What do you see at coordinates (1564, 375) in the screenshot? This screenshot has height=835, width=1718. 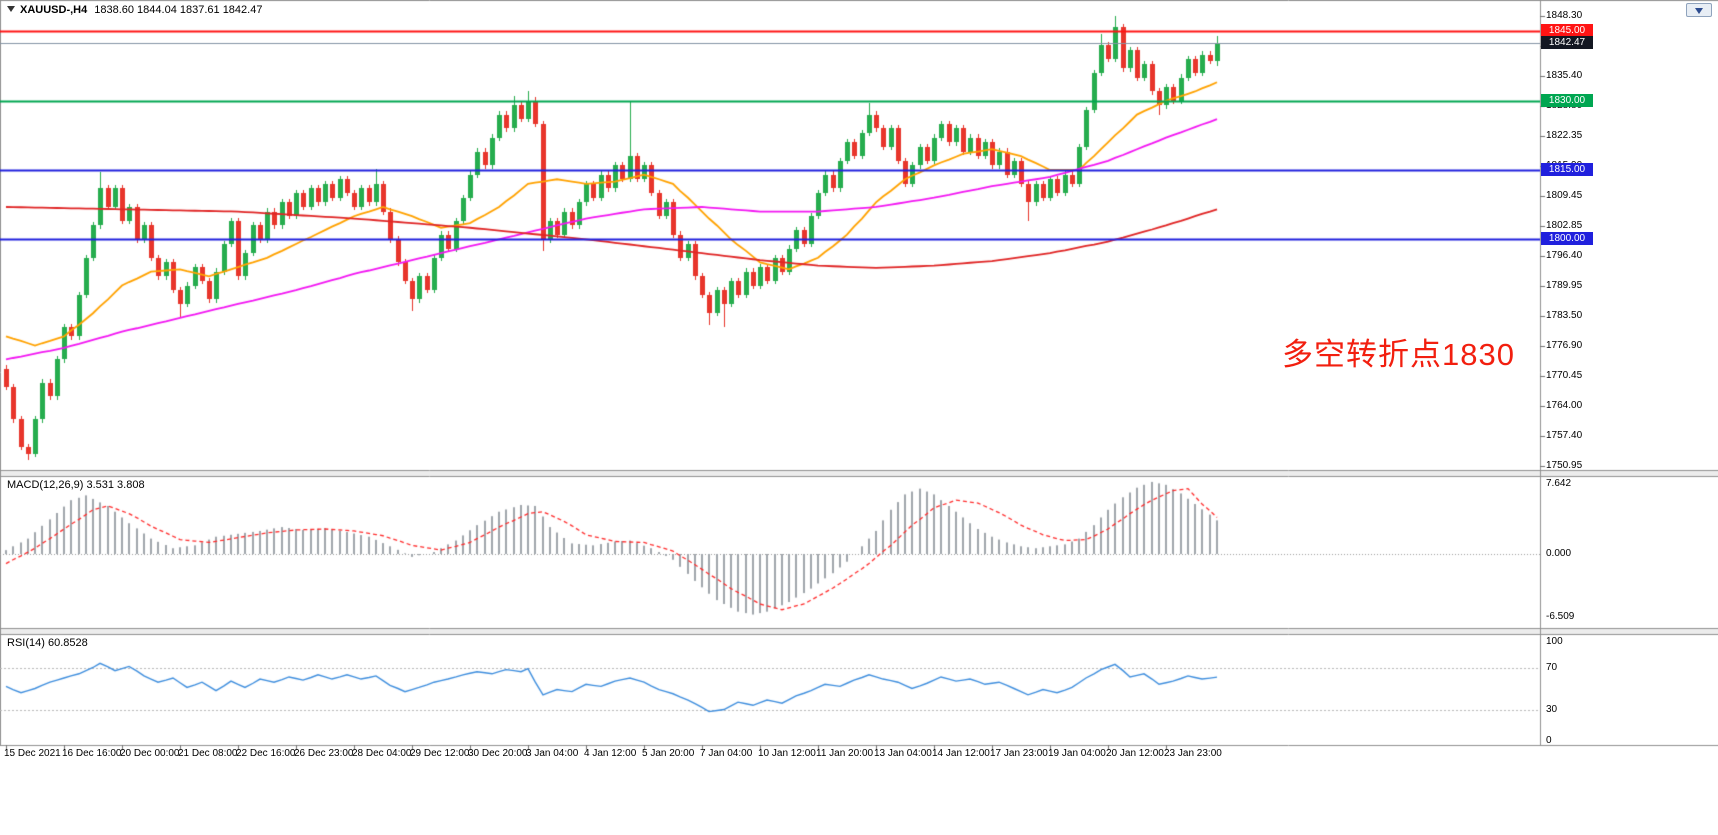 I see `price-scale-label: 1770.45` at bounding box center [1564, 375].